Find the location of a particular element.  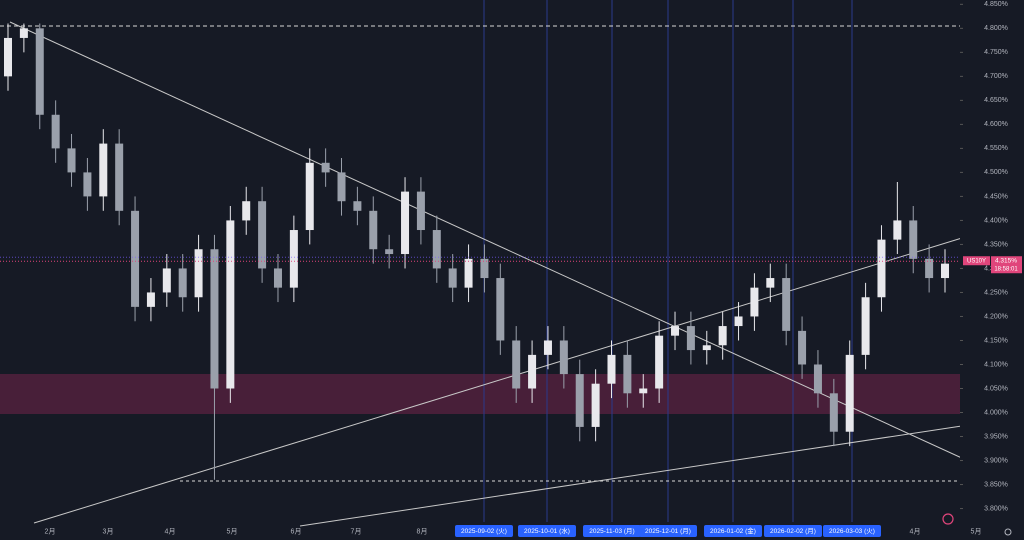

symbol-label: US10Y is located at coordinates (976, 261).